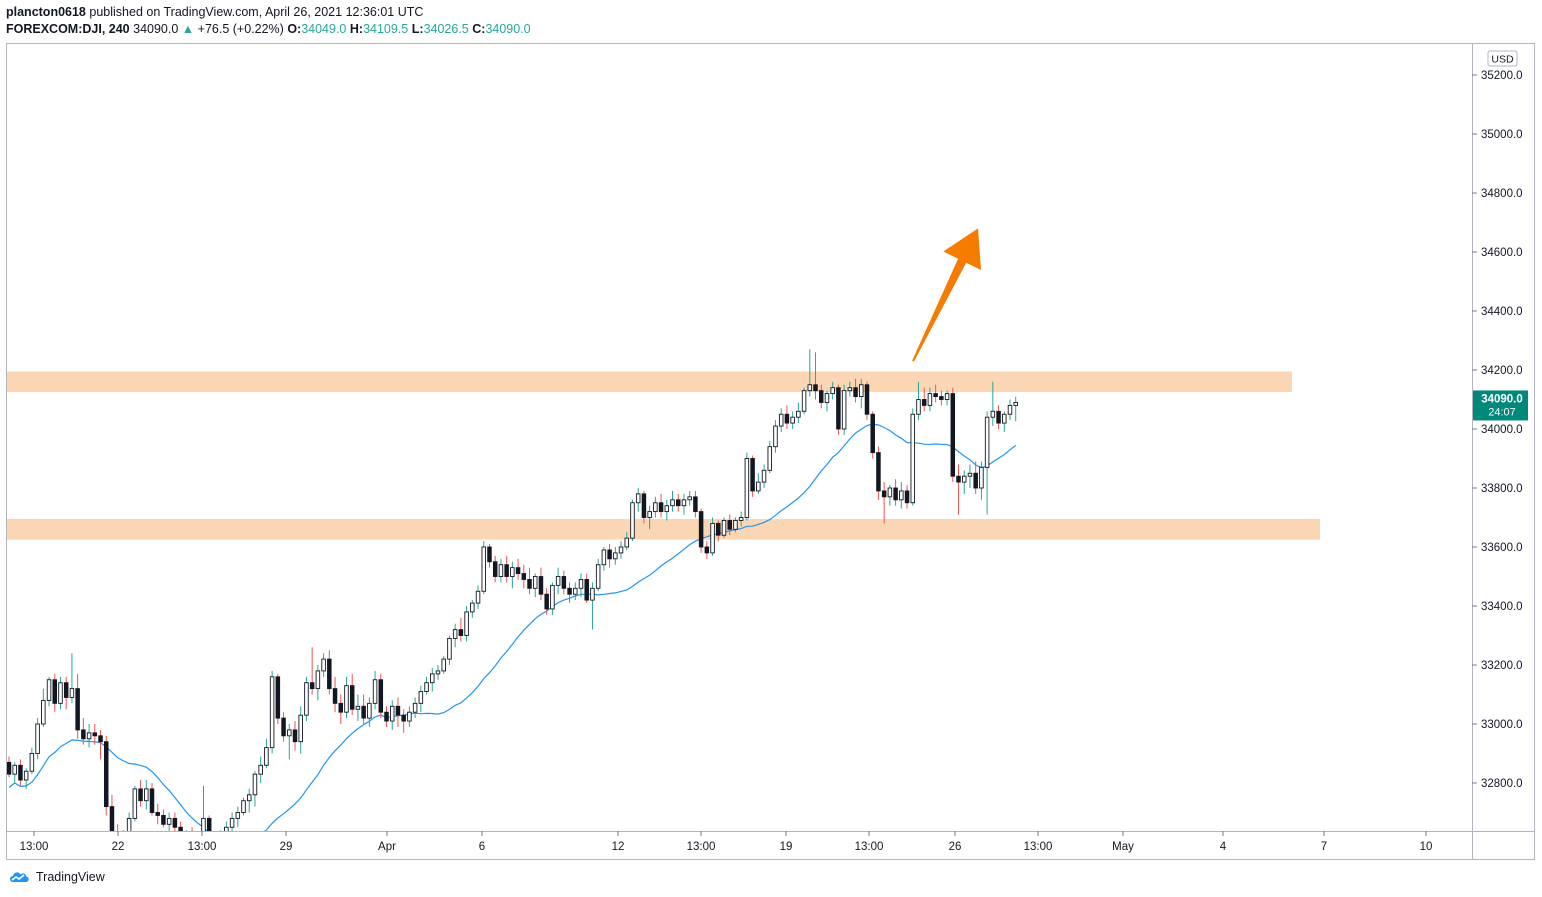  I want to click on price-tick-label: 34000.0, so click(1502, 430).